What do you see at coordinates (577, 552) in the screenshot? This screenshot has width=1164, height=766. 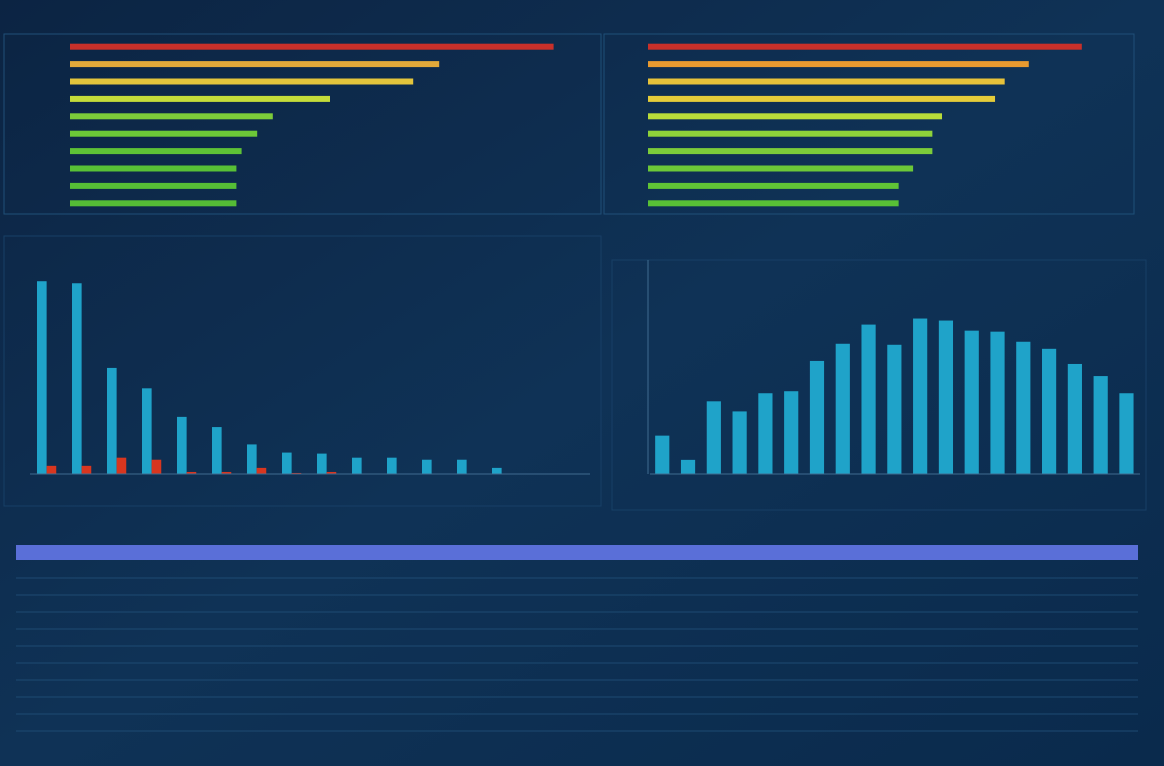 I see `table-header` at bounding box center [577, 552].